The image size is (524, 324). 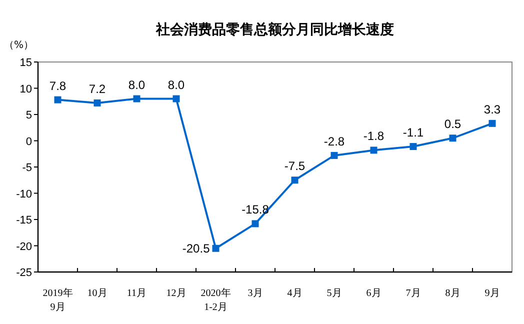 What do you see at coordinates (334, 293) in the screenshot?
I see `x-tick-label: 5月` at bounding box center [334, 293].